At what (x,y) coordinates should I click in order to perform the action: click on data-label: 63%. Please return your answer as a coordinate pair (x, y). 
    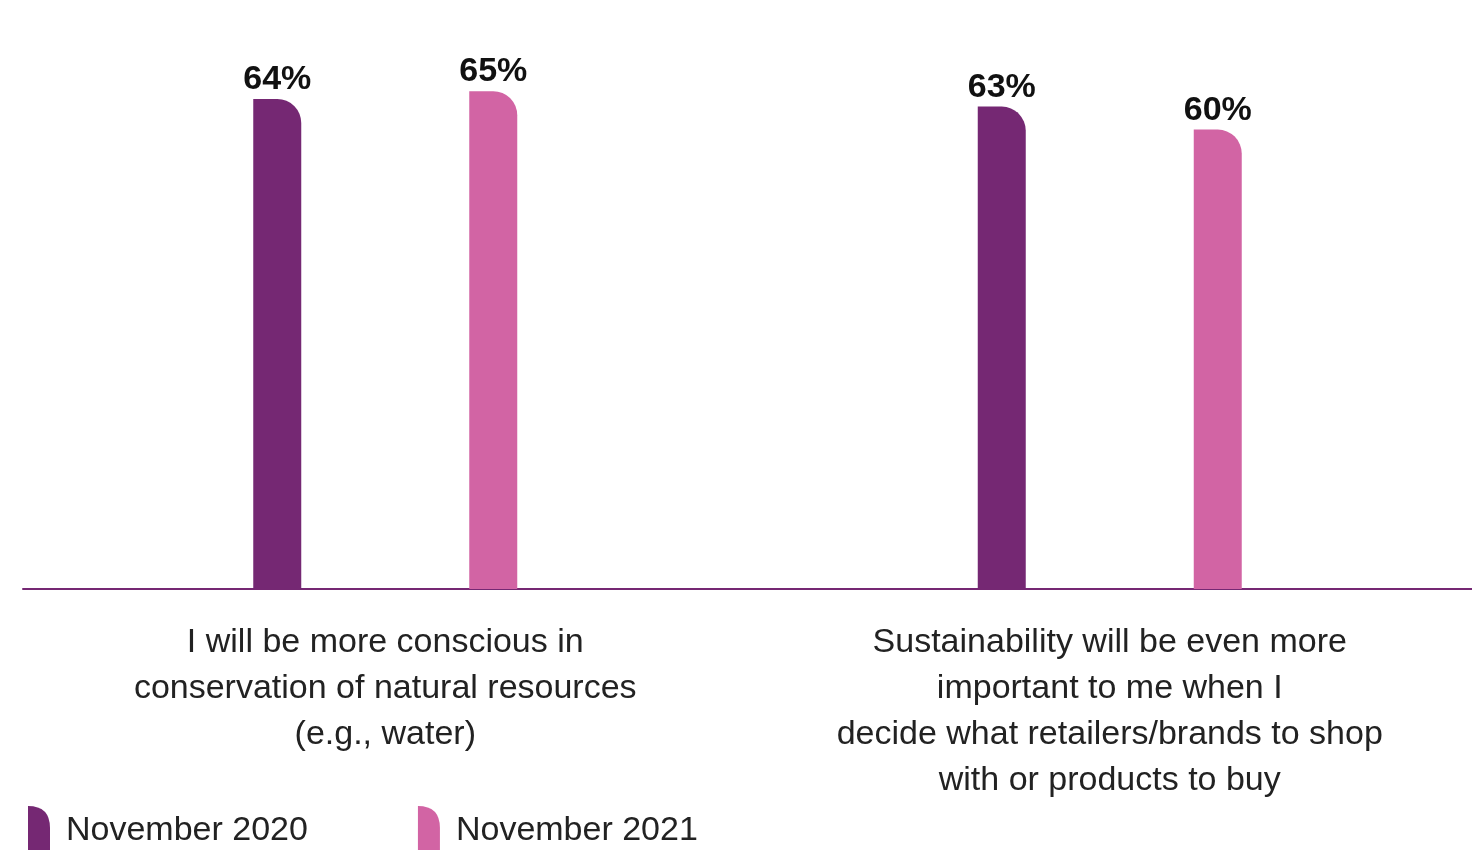
    Looking at the image, I should click on (1001, 84).